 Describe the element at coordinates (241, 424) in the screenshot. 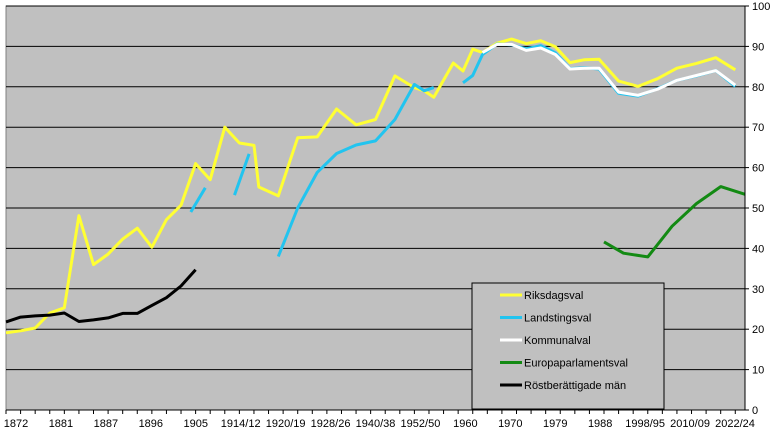

I see `x-tick-label: 1914/12` at that location.